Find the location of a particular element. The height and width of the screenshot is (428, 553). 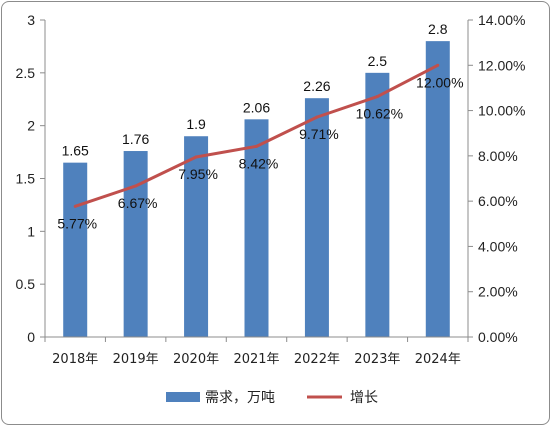

line-value-label: 7.95% is located at coordinates (198, 174).